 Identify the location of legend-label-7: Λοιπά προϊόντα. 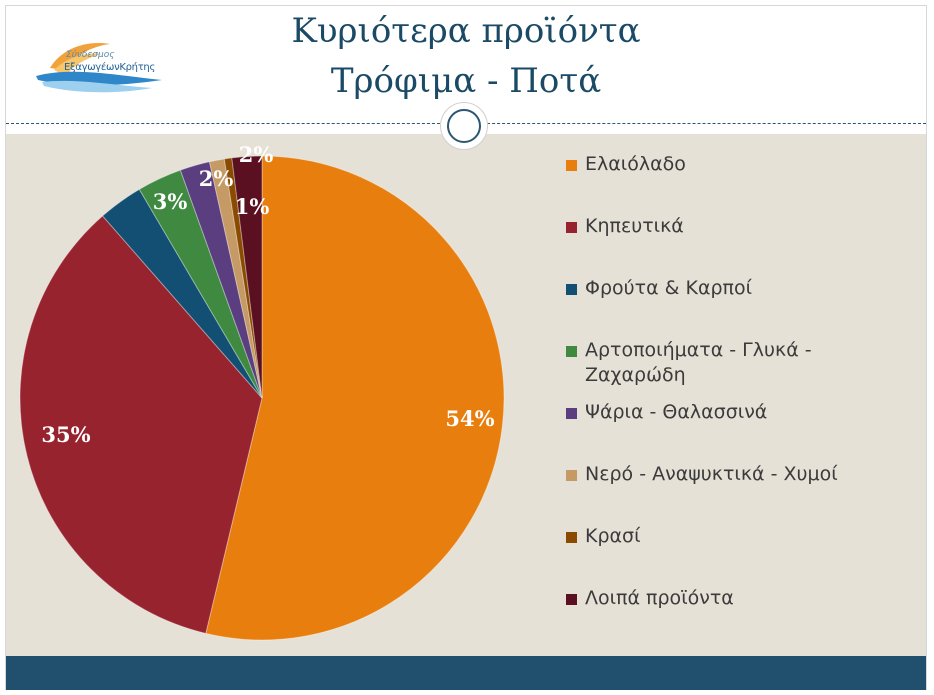
(659, 598).